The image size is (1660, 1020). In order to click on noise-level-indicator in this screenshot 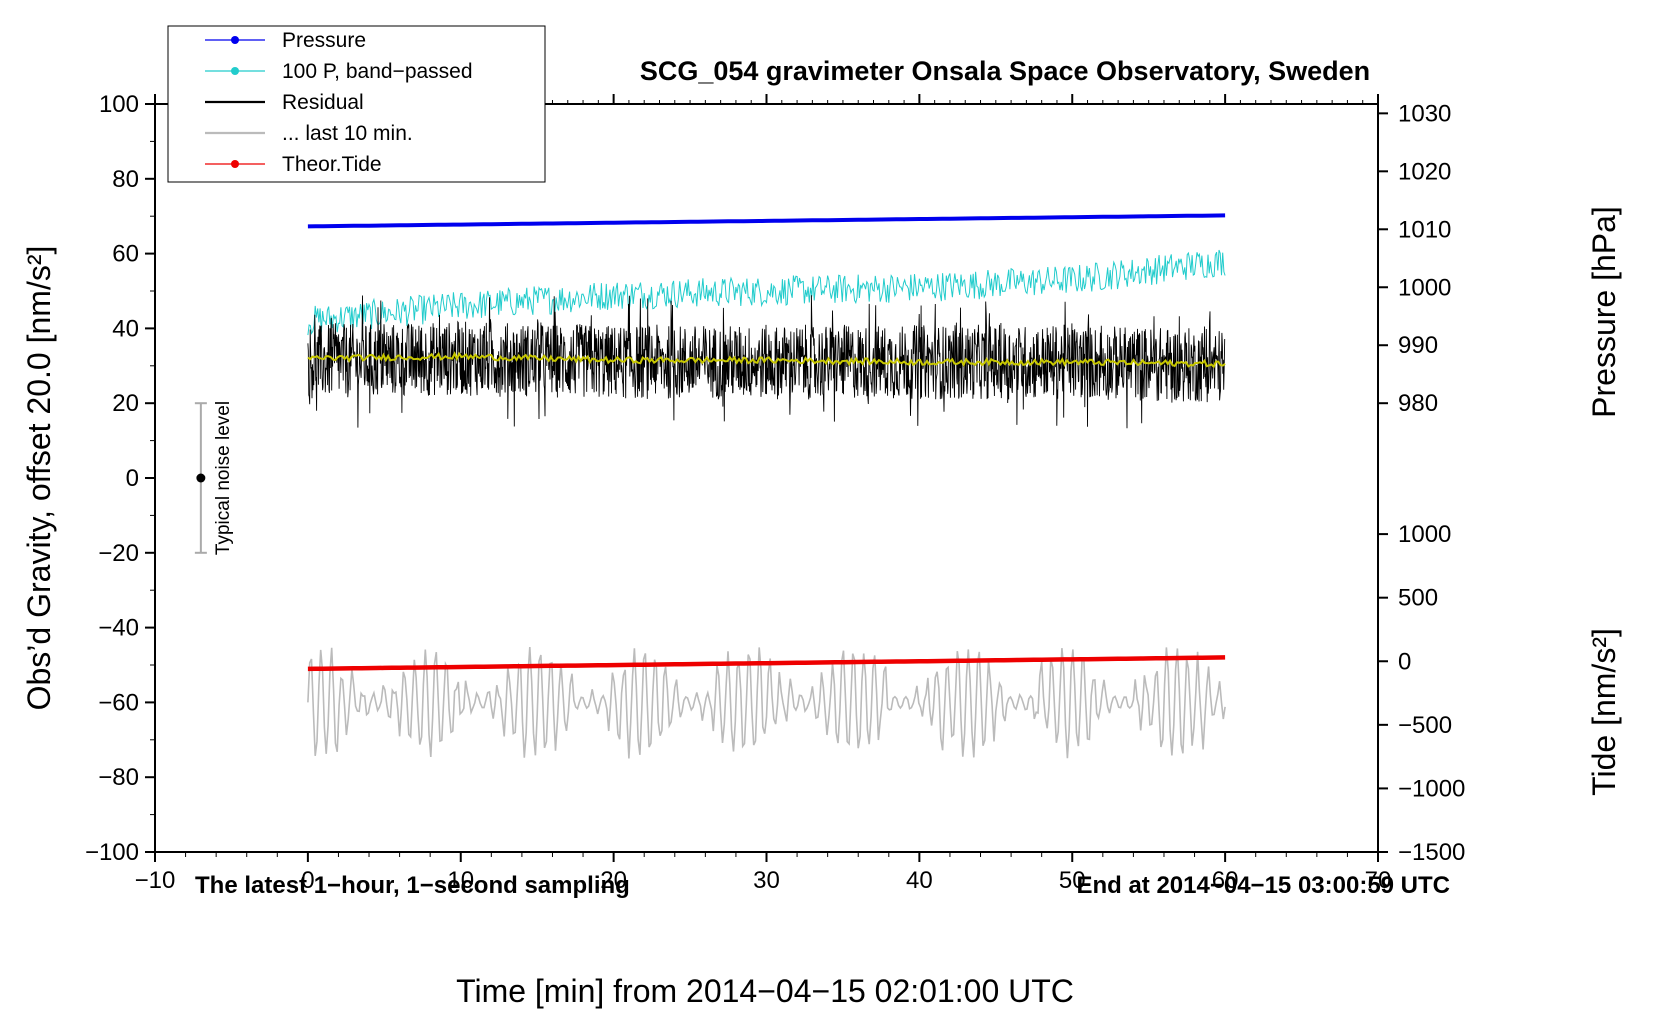, I will do `click(200, 478)`.